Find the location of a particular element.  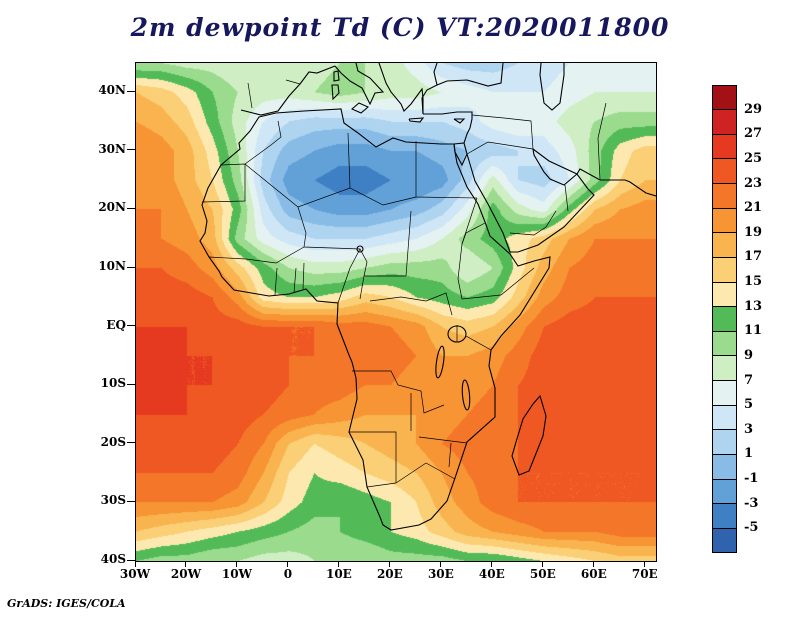

madagascar-coastline is located at coordinates (529, 435).